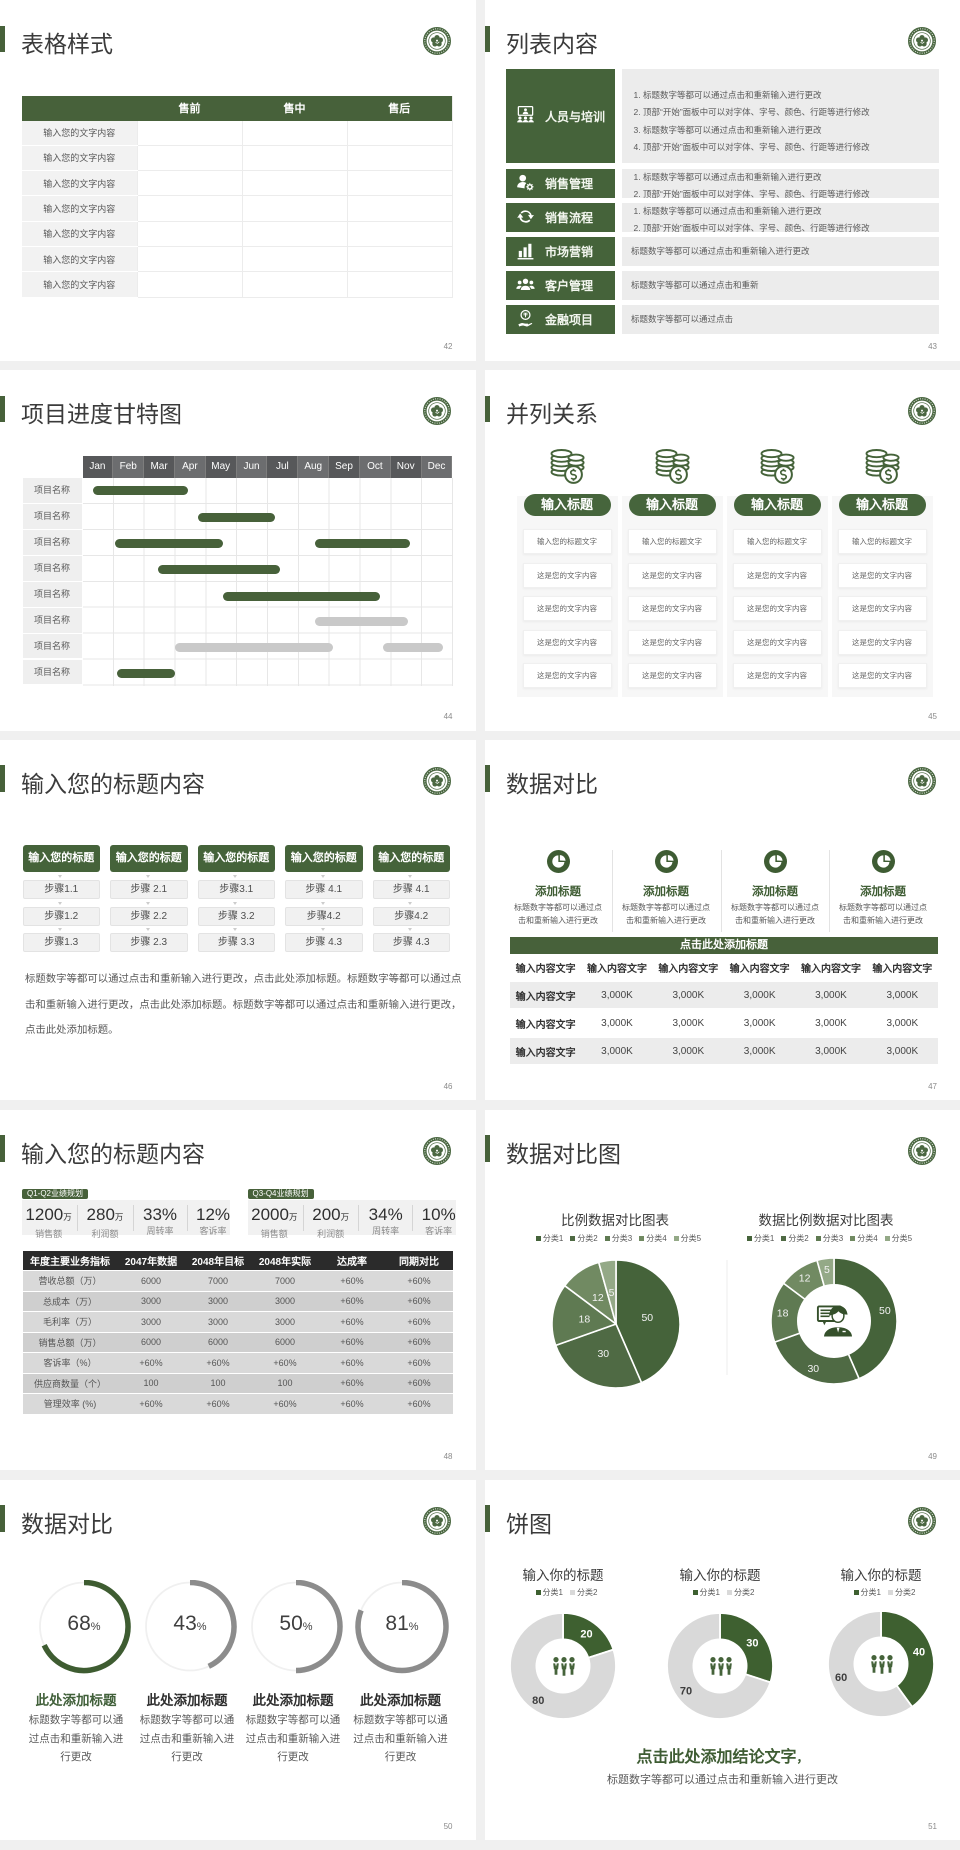  Describe the element at coordinates (538, 1701) in the screenshot. I see `svg-text: 80` at that location.